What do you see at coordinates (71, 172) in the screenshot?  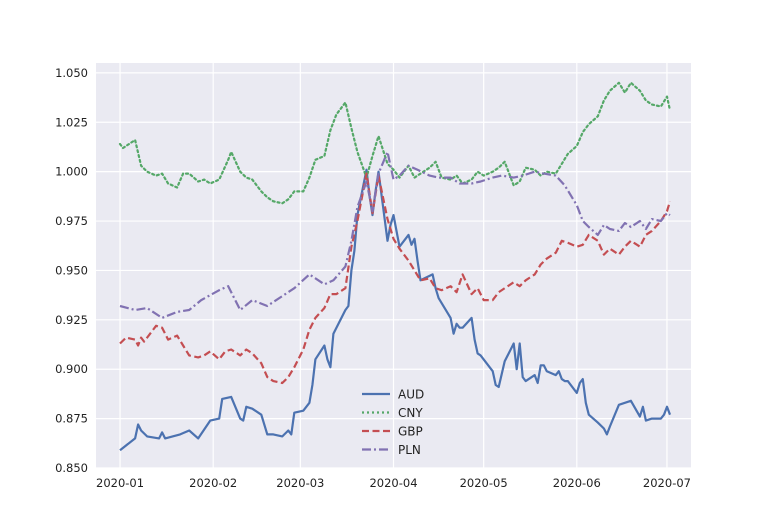 I see `y-tick-label: 1.000` at bounding box center [71, 172].